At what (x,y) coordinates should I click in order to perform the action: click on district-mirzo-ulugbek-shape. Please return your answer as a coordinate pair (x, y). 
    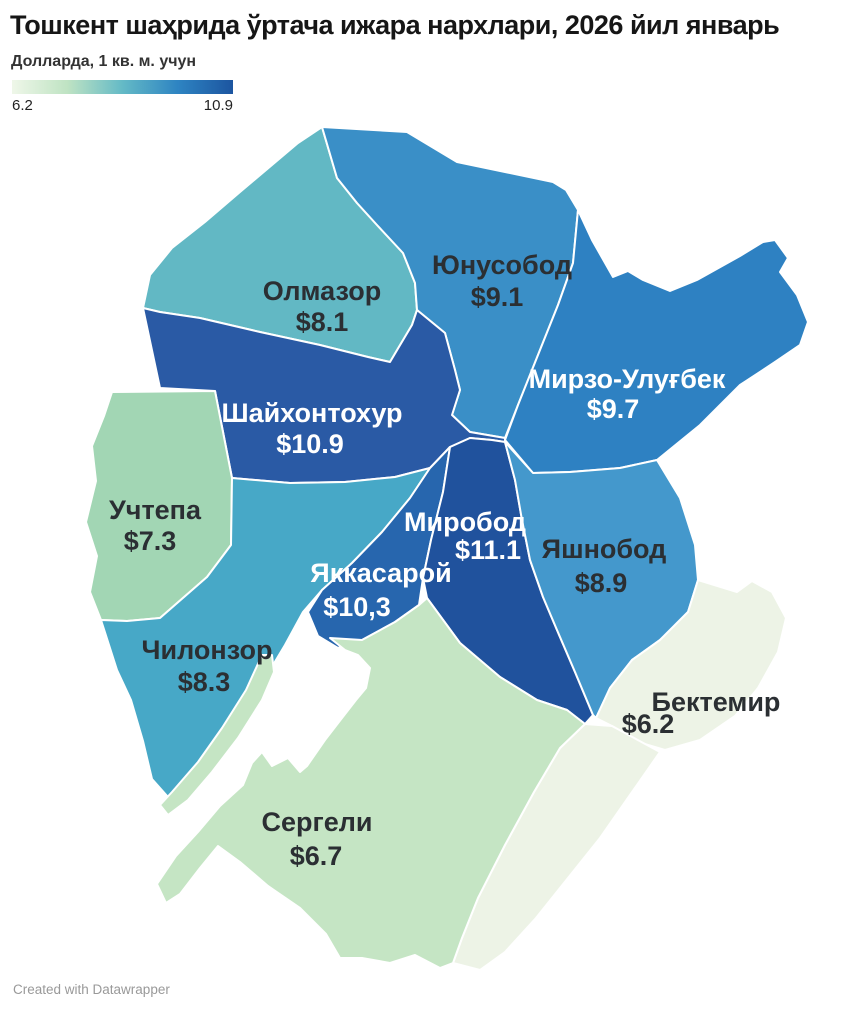
    Looking at the image, I should click on (656, 341).